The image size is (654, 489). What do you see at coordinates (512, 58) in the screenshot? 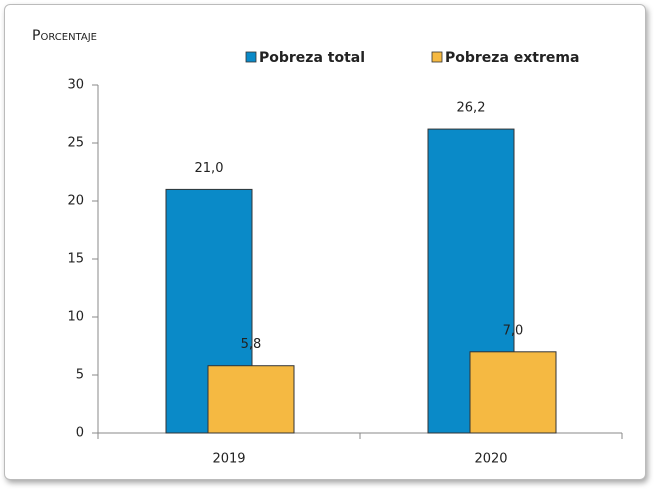
I see `legend-label: Pobreza extrema` at bounding box center [512, 58].